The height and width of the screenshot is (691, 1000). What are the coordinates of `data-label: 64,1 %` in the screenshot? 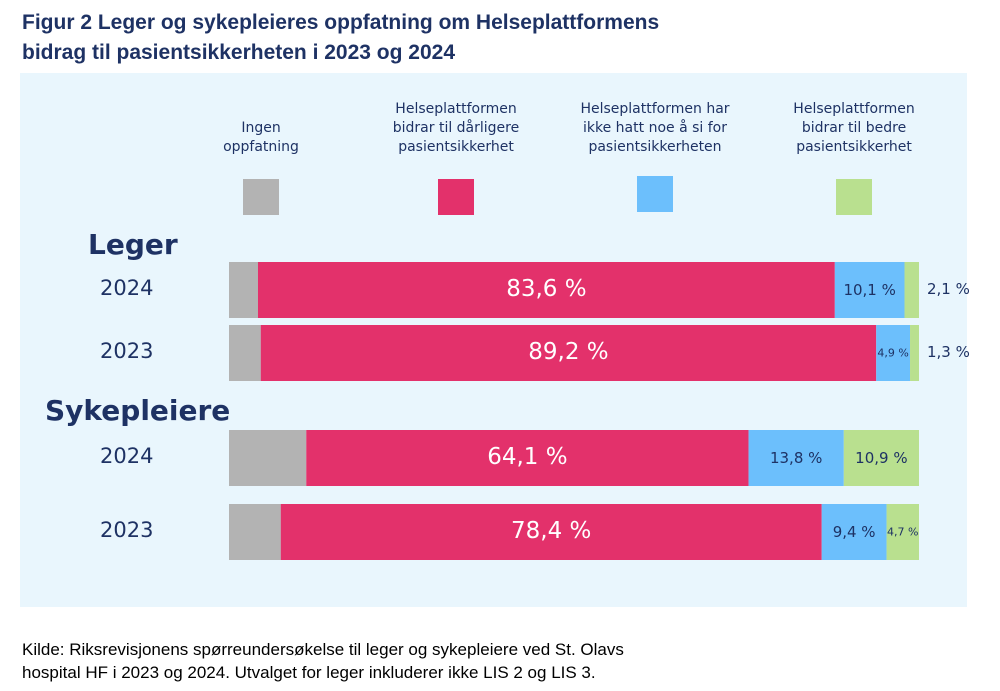 It's located at (527, 457).